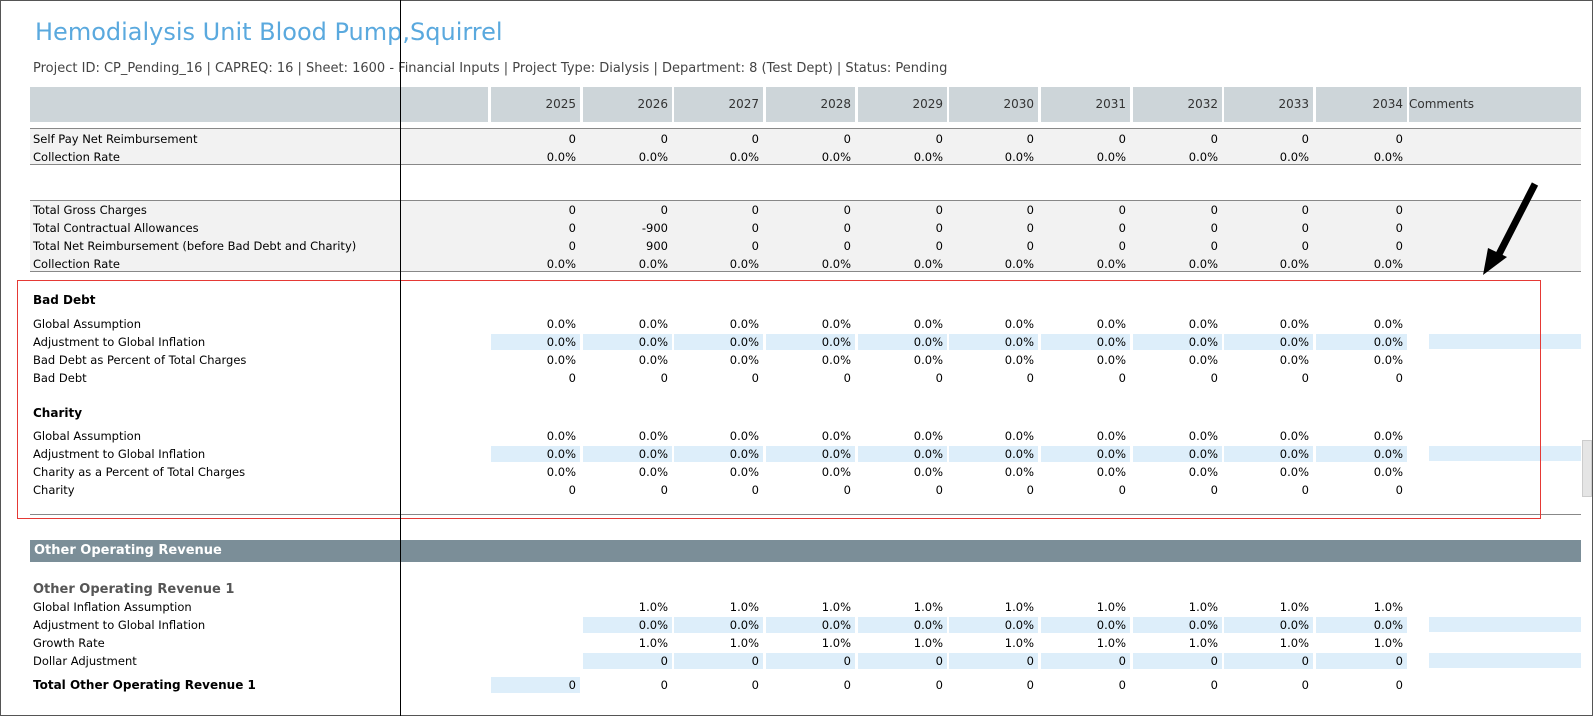 This screenshot has width=1593, height=716. Describe the element at coordinates (144, 685) in the screenshot. I see `row-label: Total Other Operating Revenue 1` at that location.